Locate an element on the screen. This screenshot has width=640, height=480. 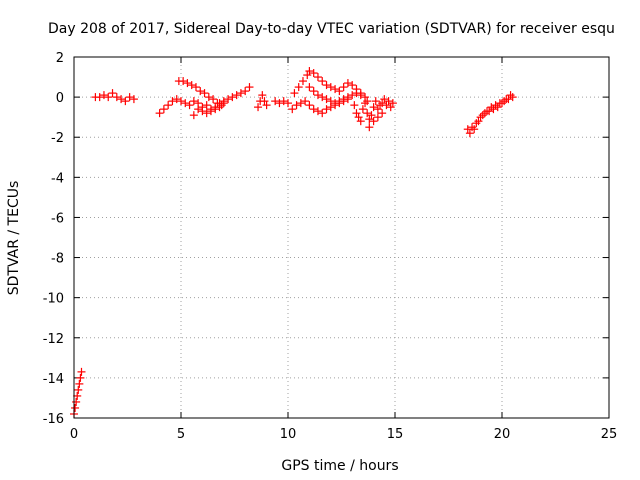
y-tick-label: -14 is located at coordinates (53, 379).